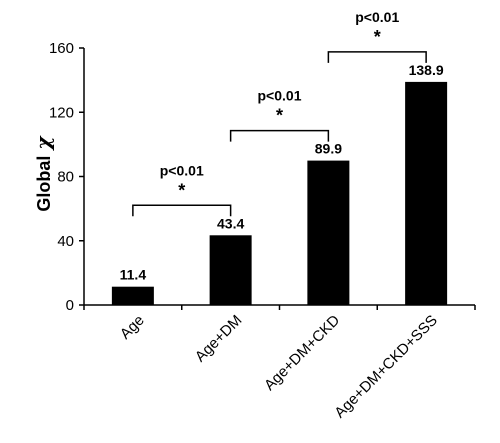 The image size is (500, 443). What do you see at coordinates (219, 339) in the screenshot?
I see `category-label: Age+DM` at bounding box center [219, 339].